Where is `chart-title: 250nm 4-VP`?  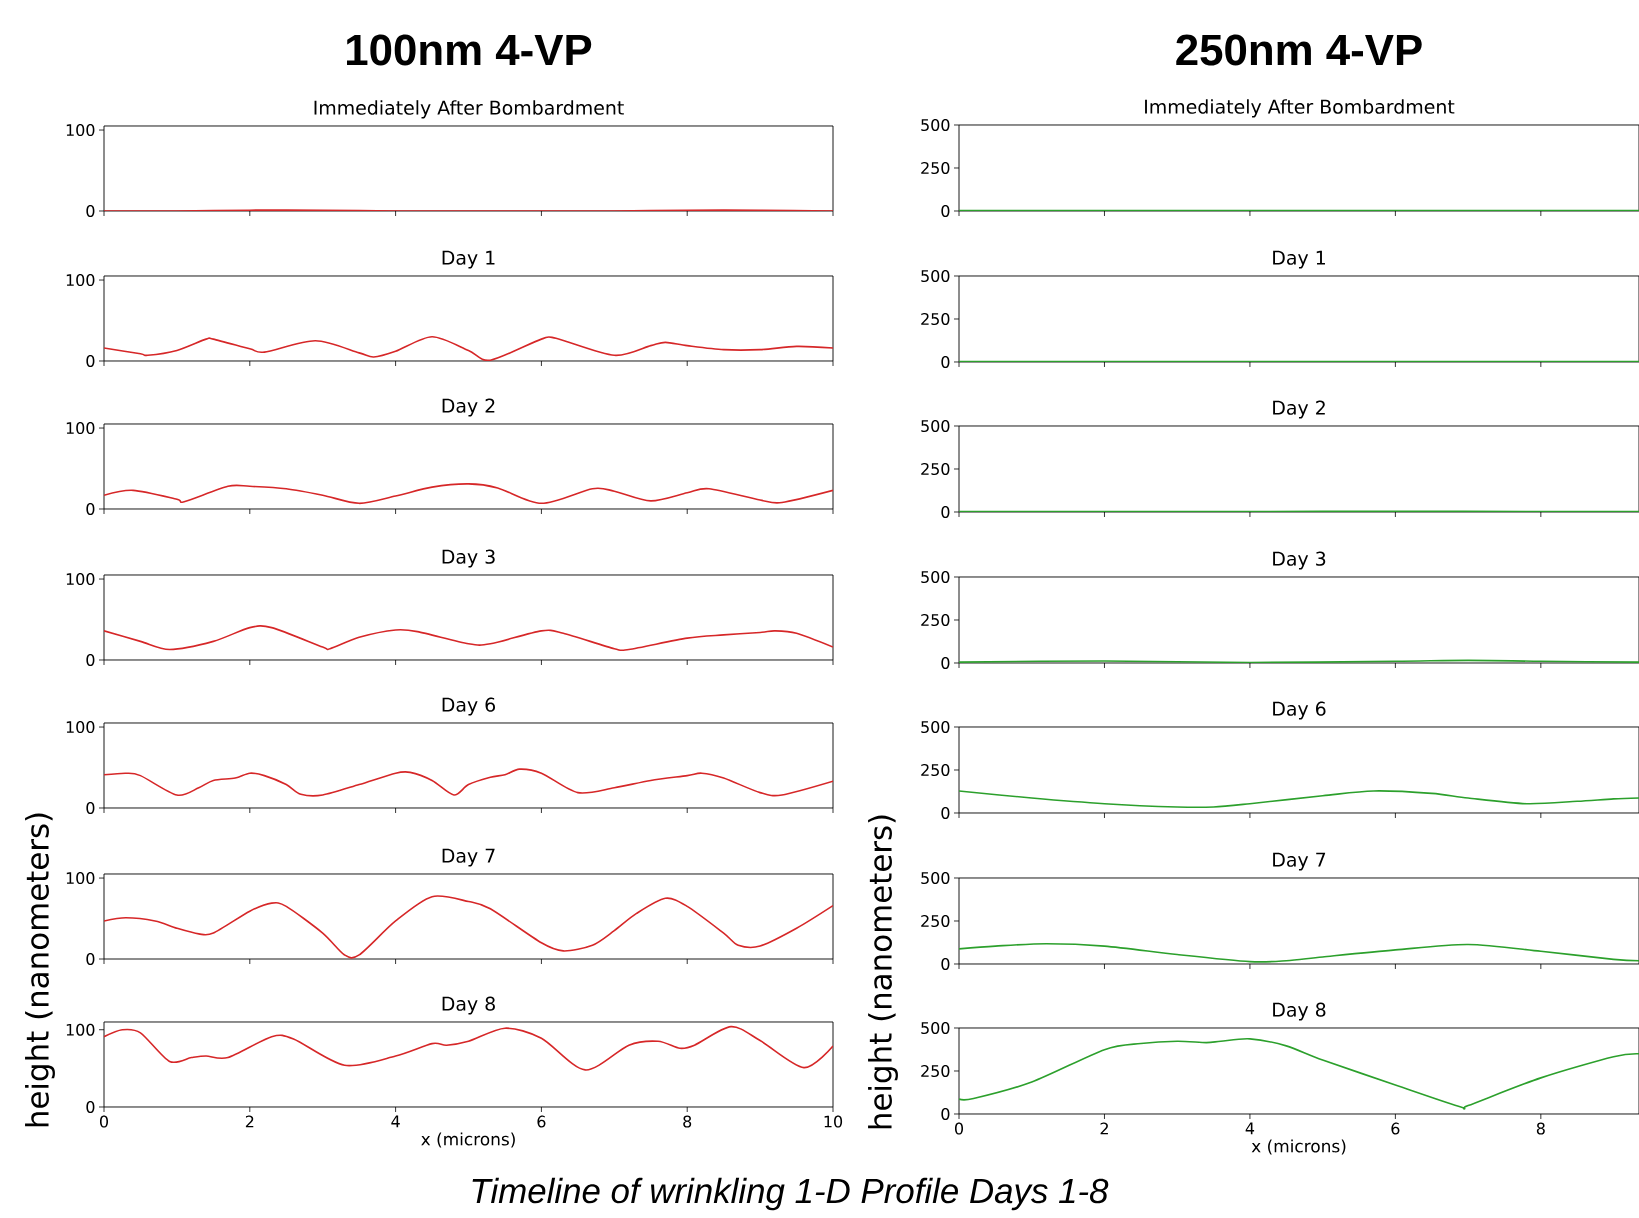 chart-title: 250nm 4-VP is located at coordinates (1299, 50).